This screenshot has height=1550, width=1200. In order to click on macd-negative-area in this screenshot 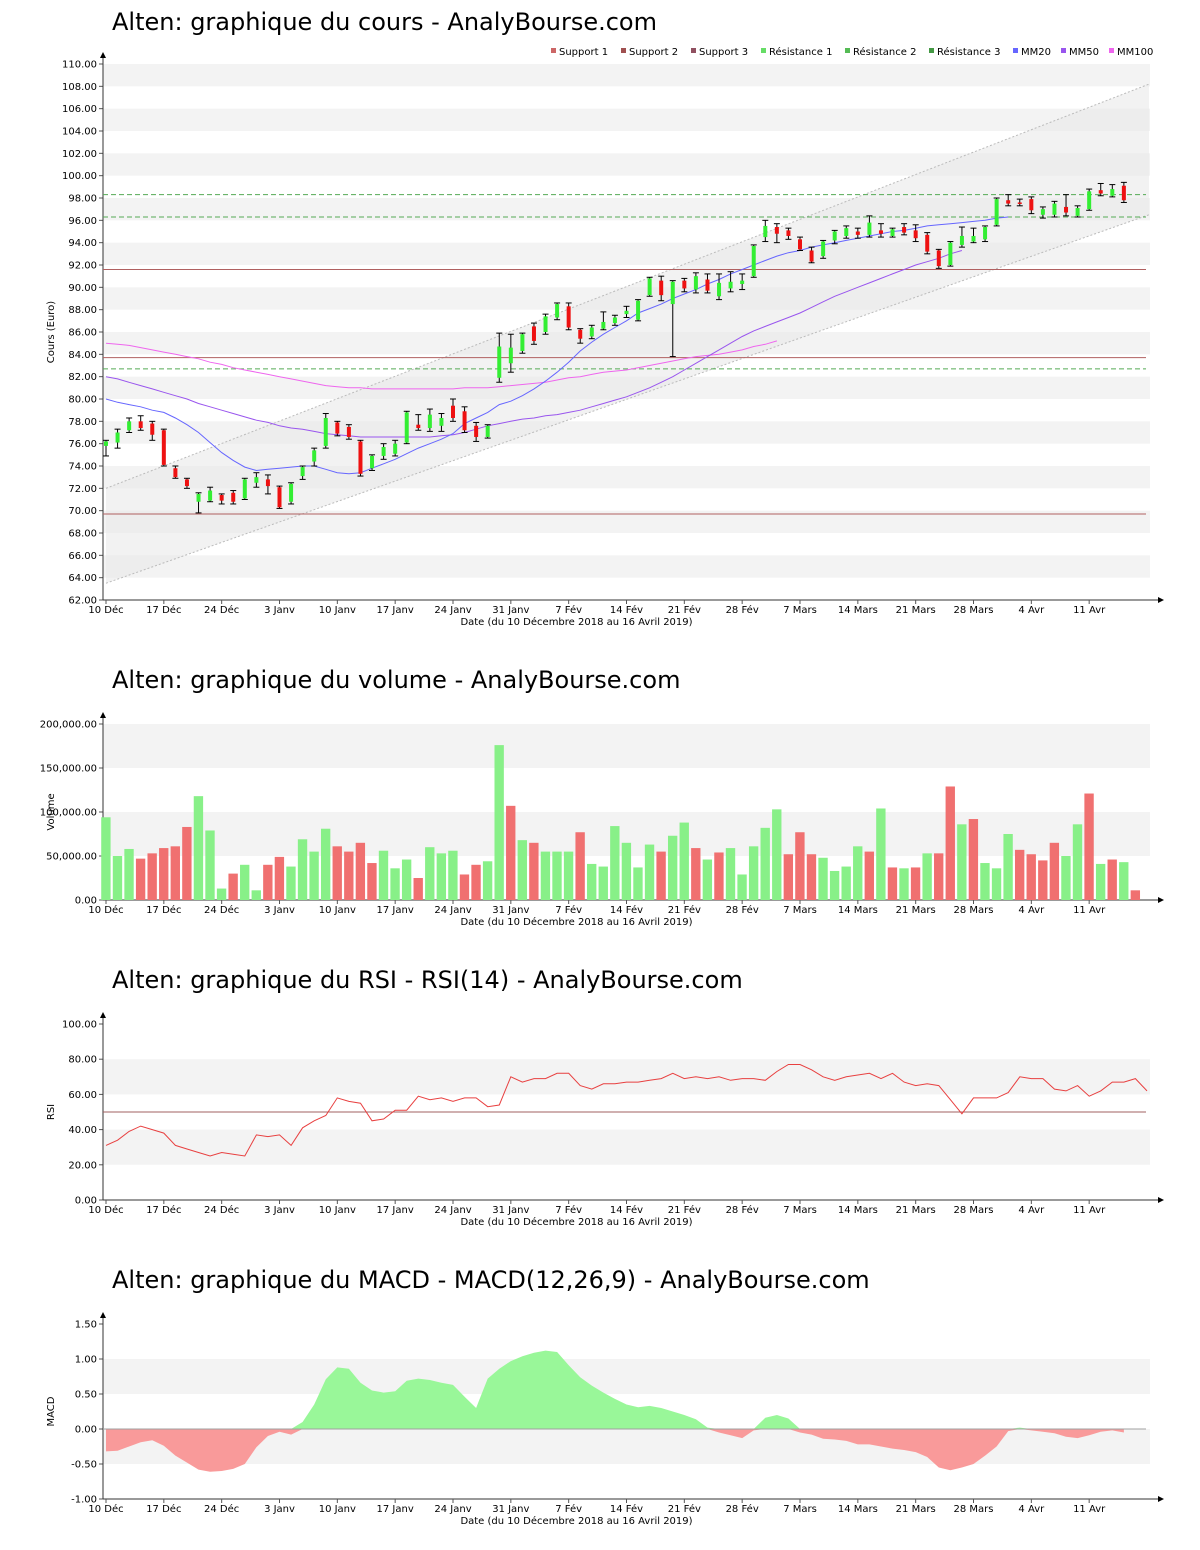, I will do `click(615, 1450)`.